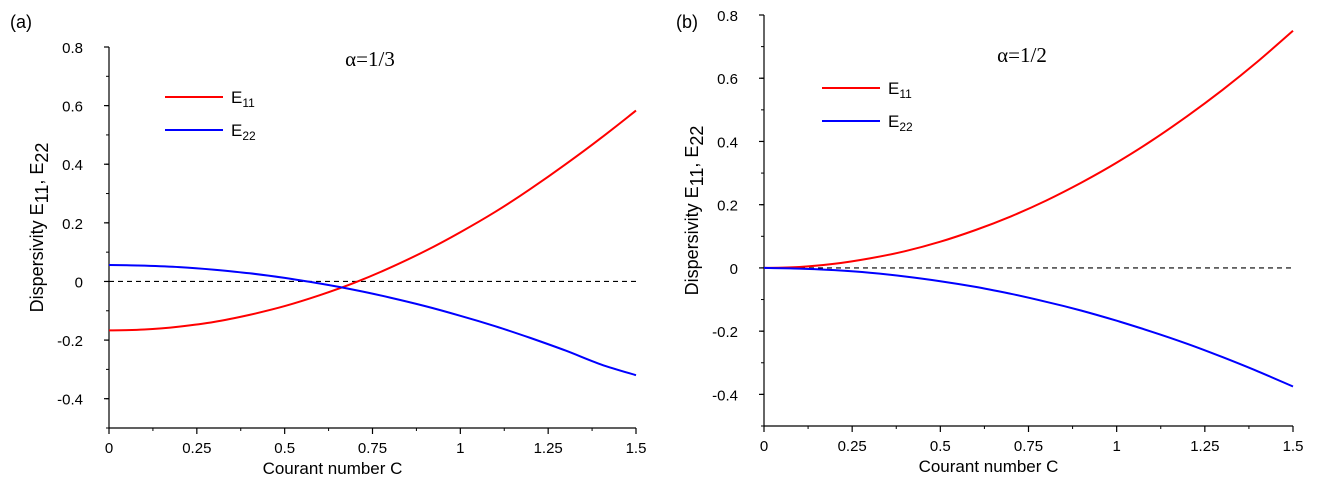 This screenshot has width=1317, height=490. What do you see at coordinates (1022, 55) in the screenshot?
I see `chart-title: α=1/2` at bounding box center [1022, 55].